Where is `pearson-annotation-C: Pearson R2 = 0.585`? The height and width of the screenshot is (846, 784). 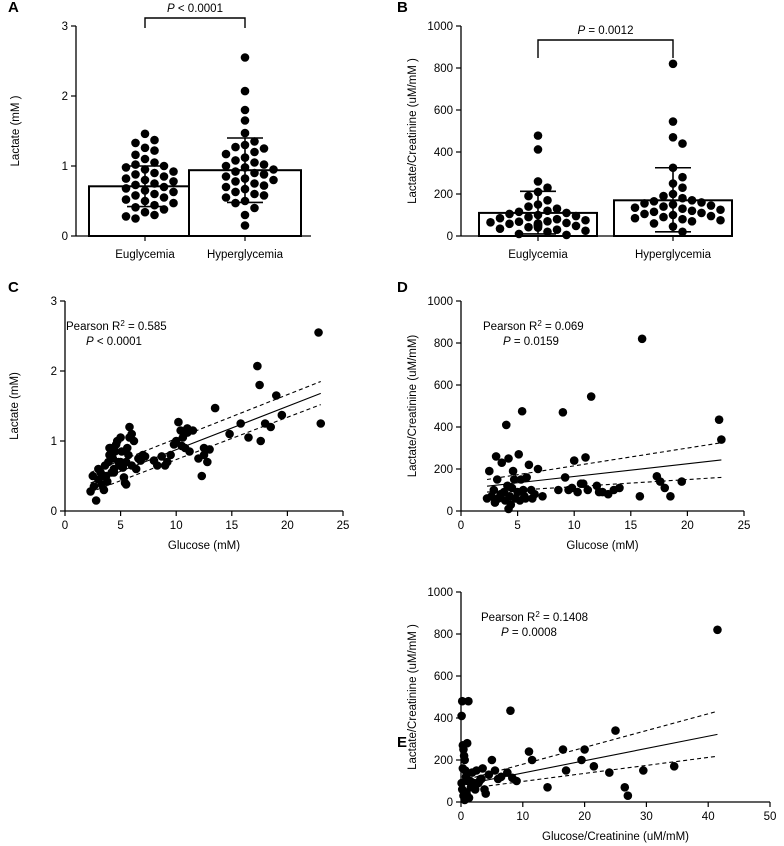
pearson-annotation-C: Pearson R2 = 0.585 is located at coordinates (116, 326).